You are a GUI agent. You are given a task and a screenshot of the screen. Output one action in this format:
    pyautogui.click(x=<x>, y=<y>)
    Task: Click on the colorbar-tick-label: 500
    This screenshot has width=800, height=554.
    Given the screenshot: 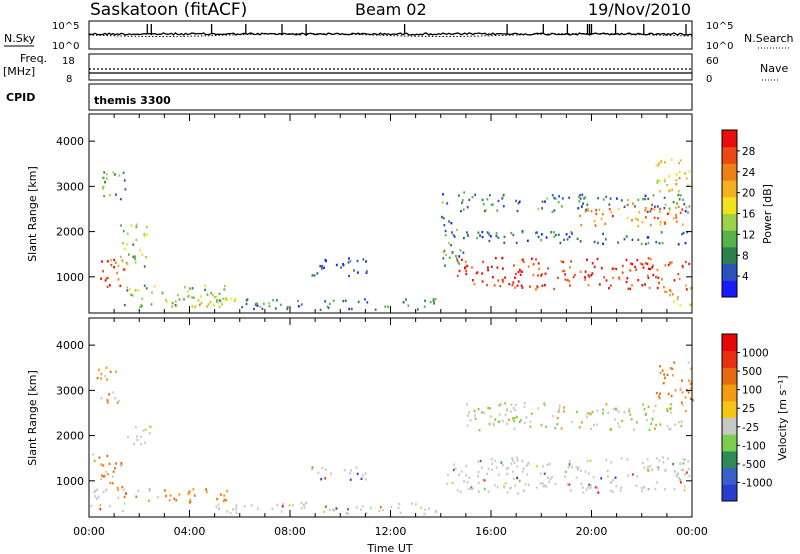 What is the action you would take?
    pyautogui.click(x=752, y=372)
    